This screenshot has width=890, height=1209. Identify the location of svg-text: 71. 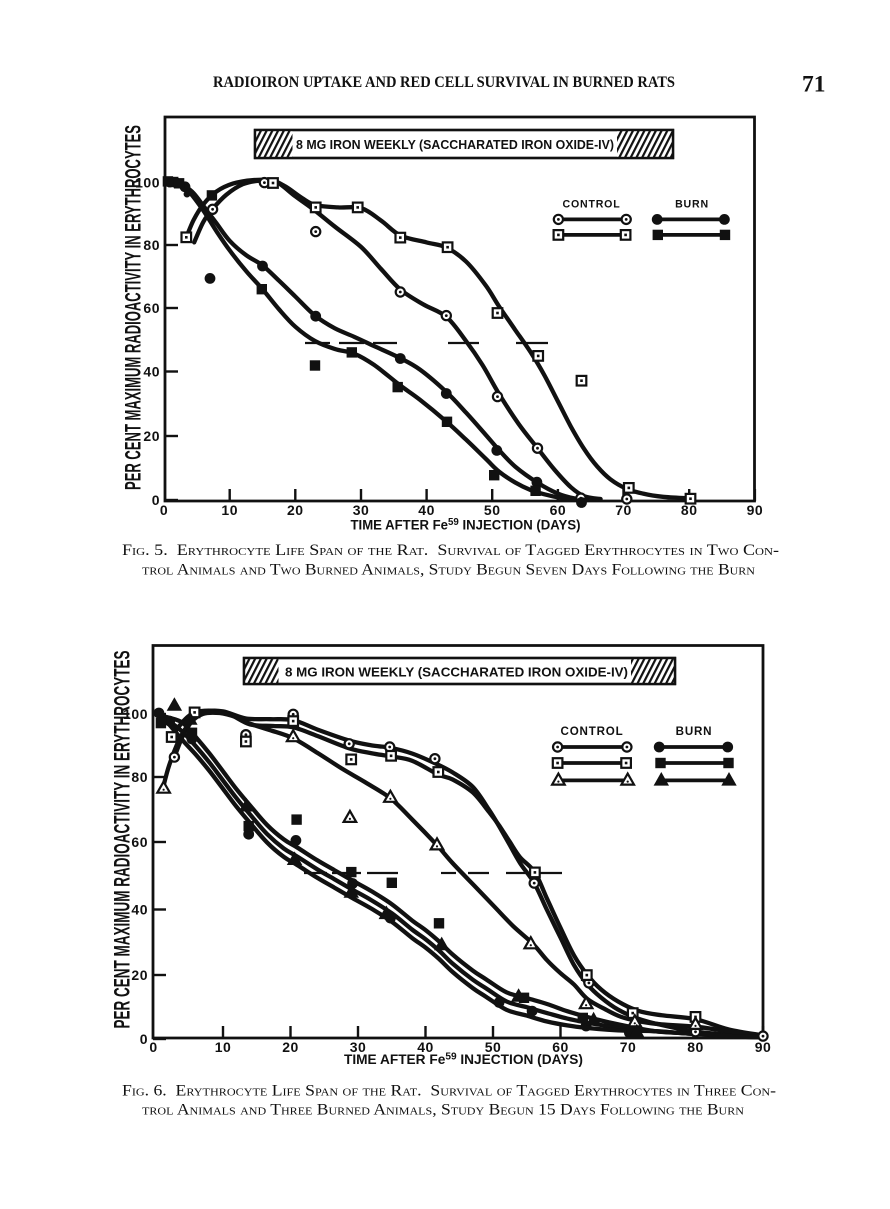
(814, 85).